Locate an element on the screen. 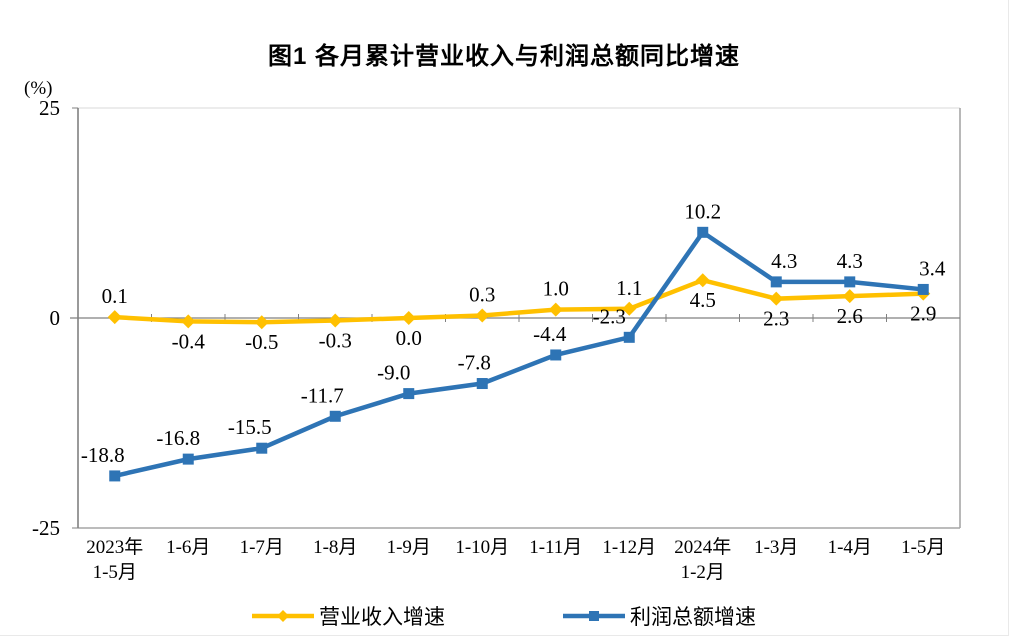 The width and height of the screenshot is (1009, 636). square-legend-marker is located at coordinates (594, 616).